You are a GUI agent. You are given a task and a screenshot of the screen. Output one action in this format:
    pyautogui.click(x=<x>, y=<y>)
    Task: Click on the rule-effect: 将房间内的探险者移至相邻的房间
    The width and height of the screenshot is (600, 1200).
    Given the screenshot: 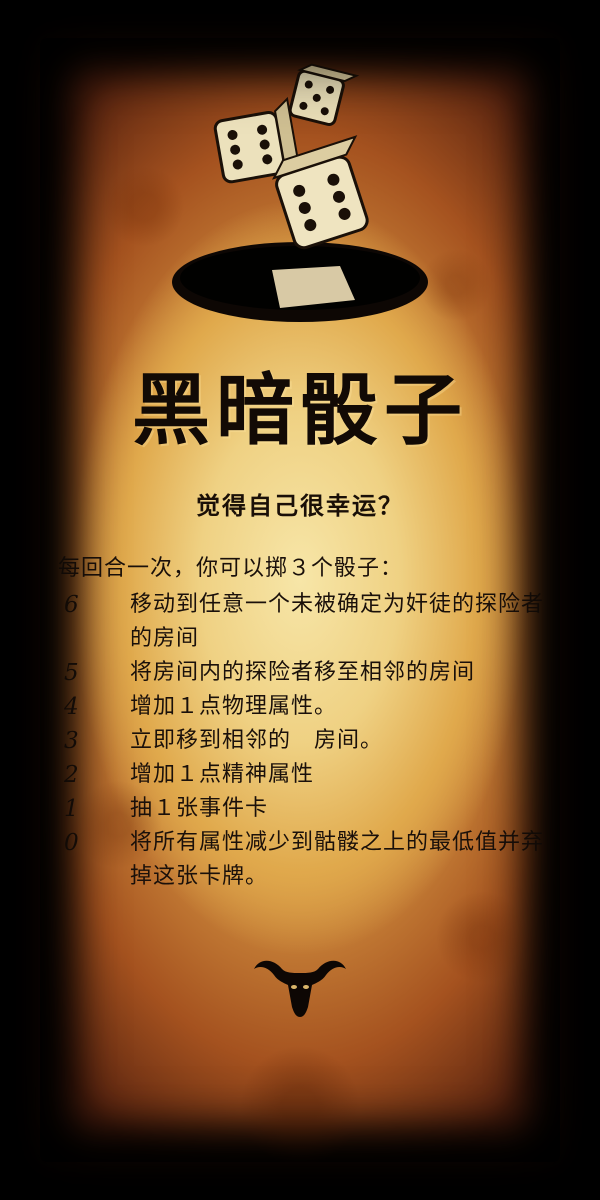 What is the action you would take?
    pyautogui.click(x=303, y=672)
    